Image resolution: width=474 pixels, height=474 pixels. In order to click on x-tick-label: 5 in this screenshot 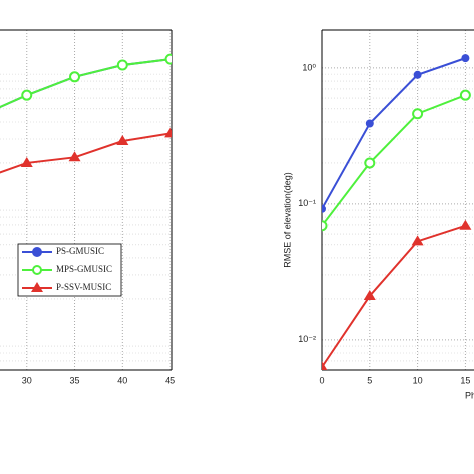, I will do `click(369, 380)`.